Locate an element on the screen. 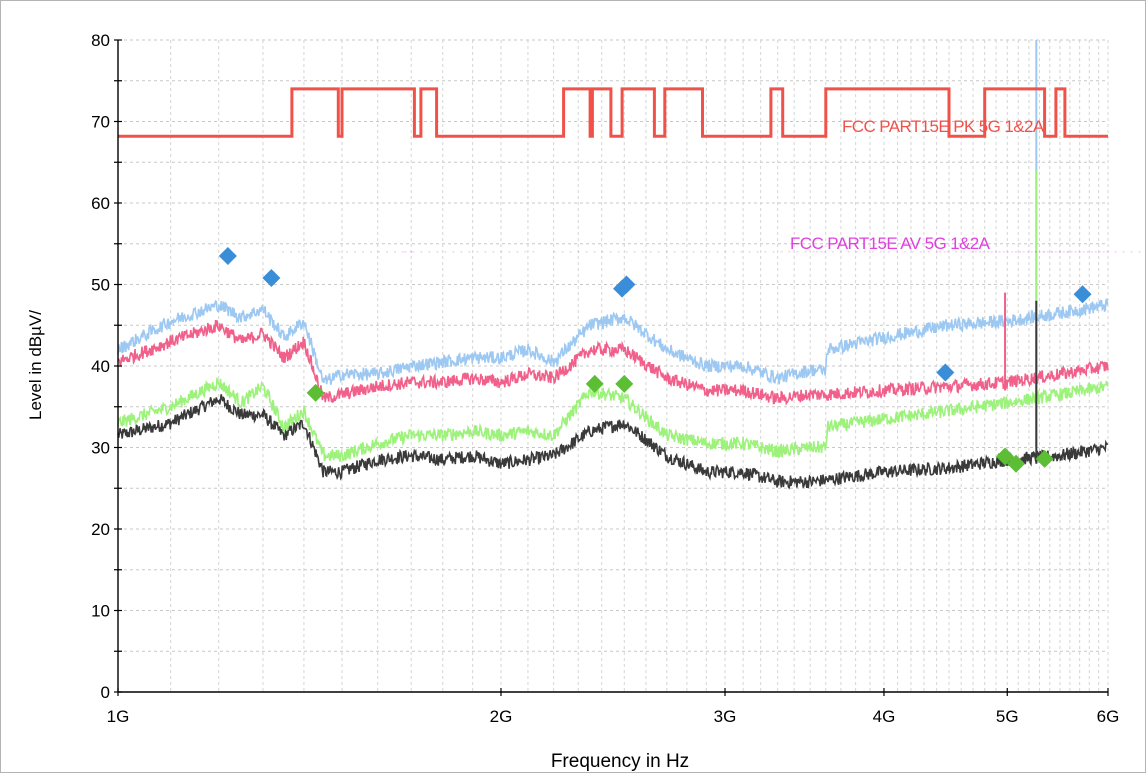 This screenshot has width=1146, height=778. trace-peak_pink is located at coordinates (613, 363).